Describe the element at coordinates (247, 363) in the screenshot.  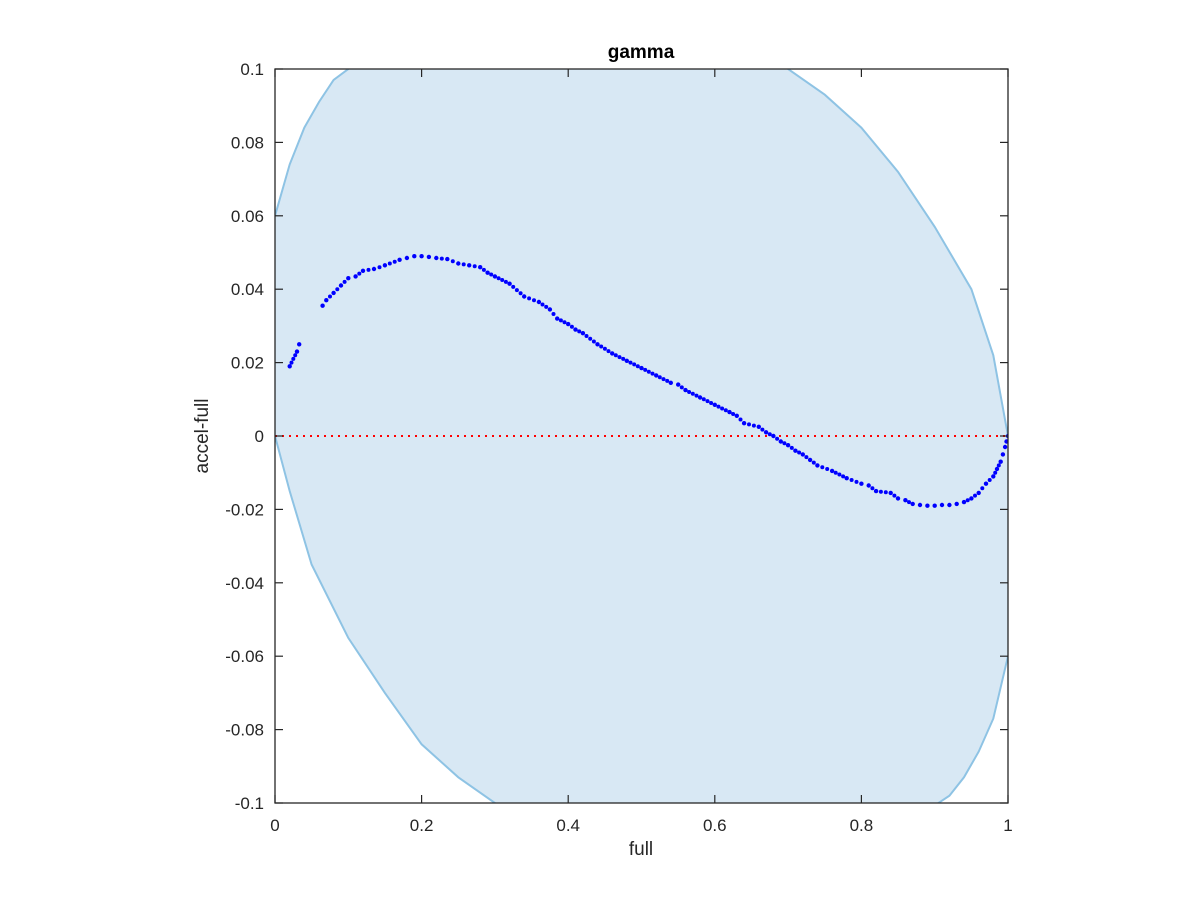
I see `y-tick-label: 0.02` at that location.